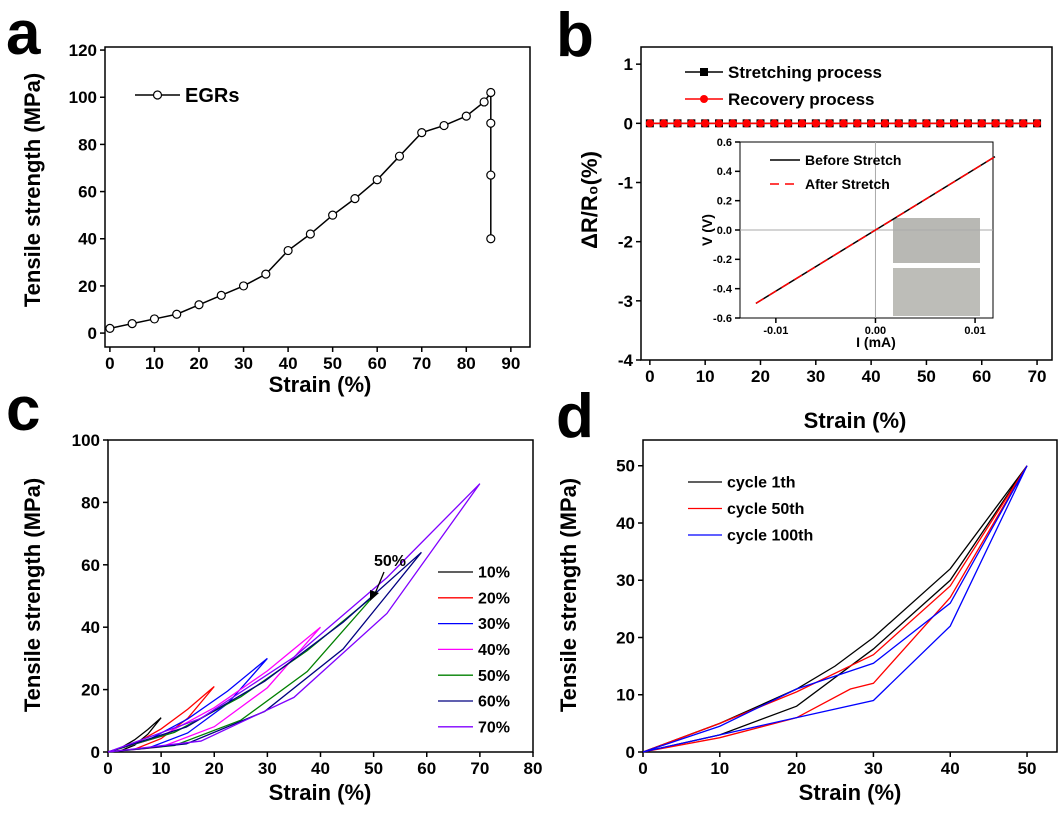 This screenshot has height=830, width=1061. Describe the element at coordinates (575, 416) in the screenshot. I see `panel-label: d` at that location.